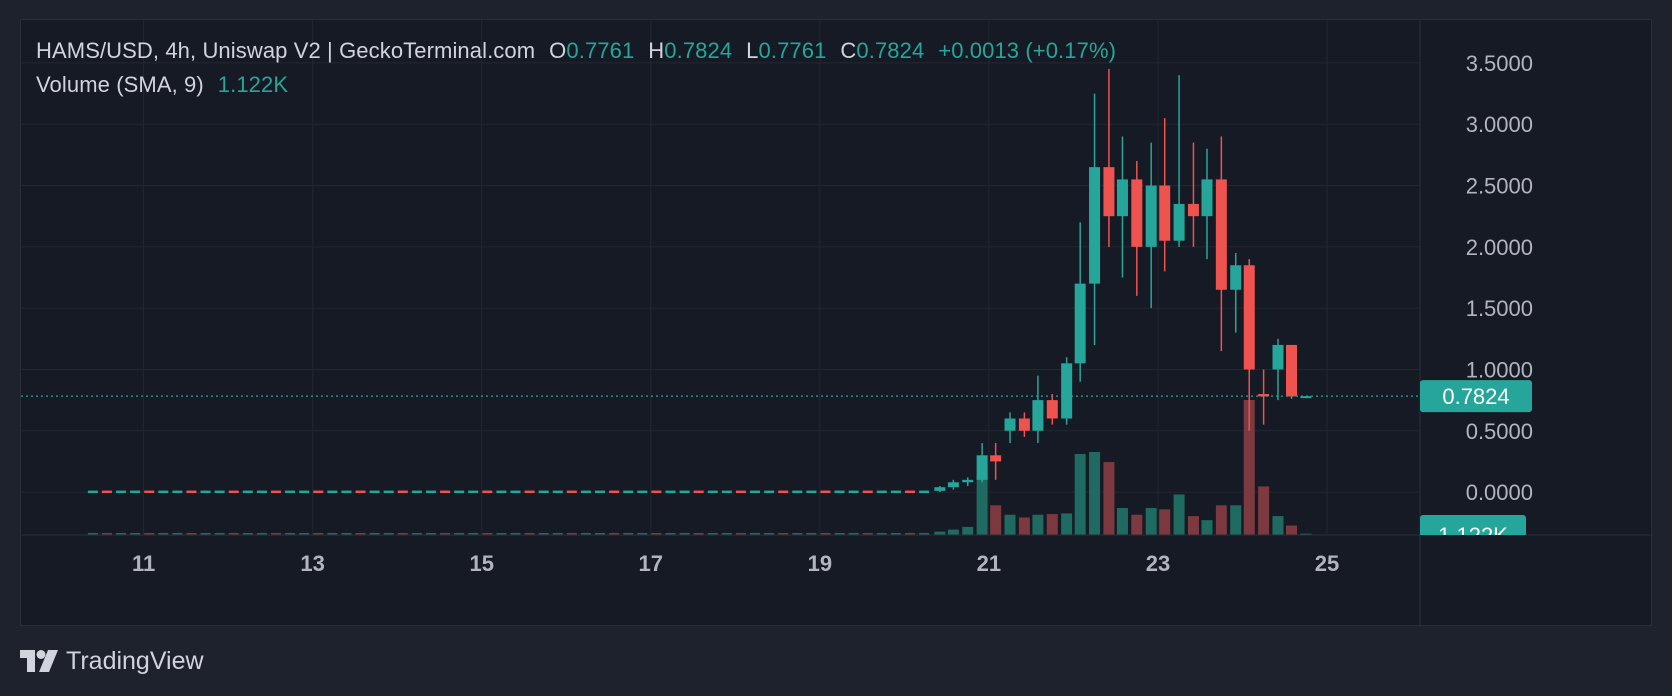 The height and width of the screenshot is (696, 1672). What do you see at coordinates (312, 563) in the screenshot?
I see `x-tick-label: 13` at bounding box center [312, 563].